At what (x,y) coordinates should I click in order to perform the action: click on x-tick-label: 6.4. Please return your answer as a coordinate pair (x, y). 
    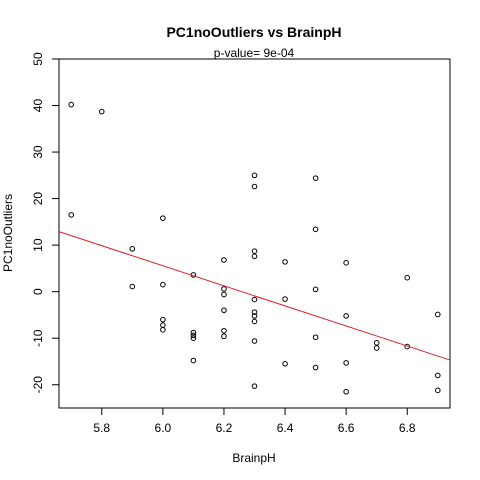
    Looking at the image, I should click on (285, 428).